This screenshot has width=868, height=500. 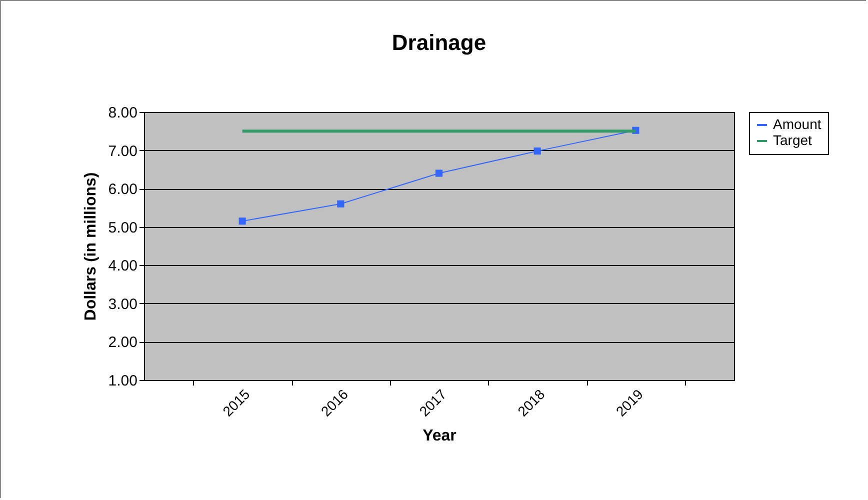 I want to click on chart-title: Drainage, so click(x=439, y=42).